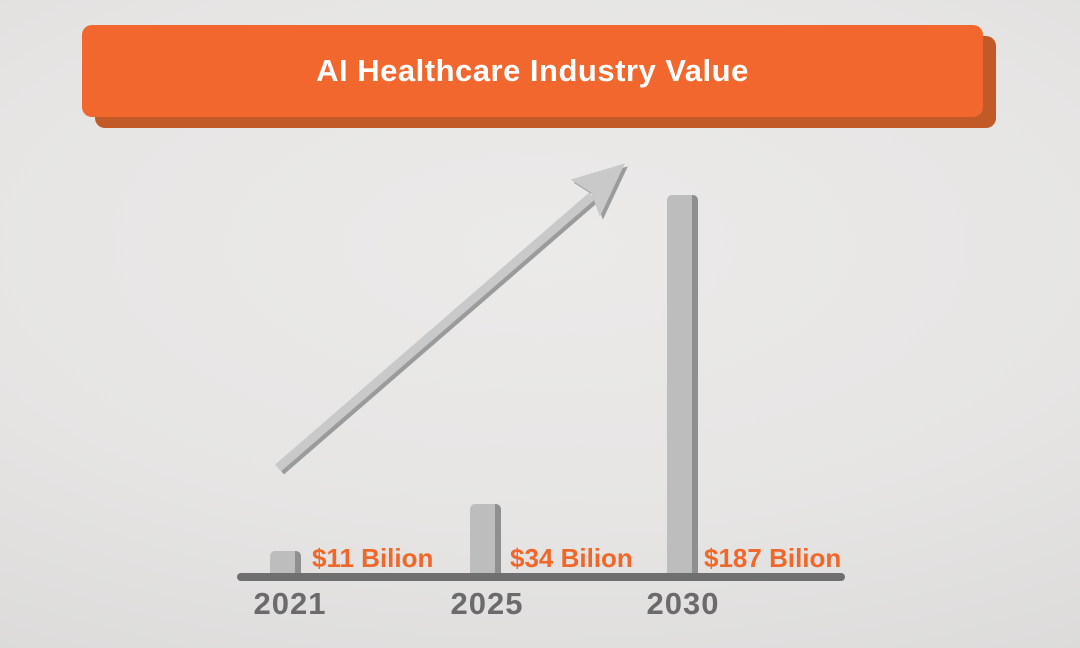 This screenshot has height=648, width=1080. I want to click on axis-label-2030: 2030, so click(683, 603).